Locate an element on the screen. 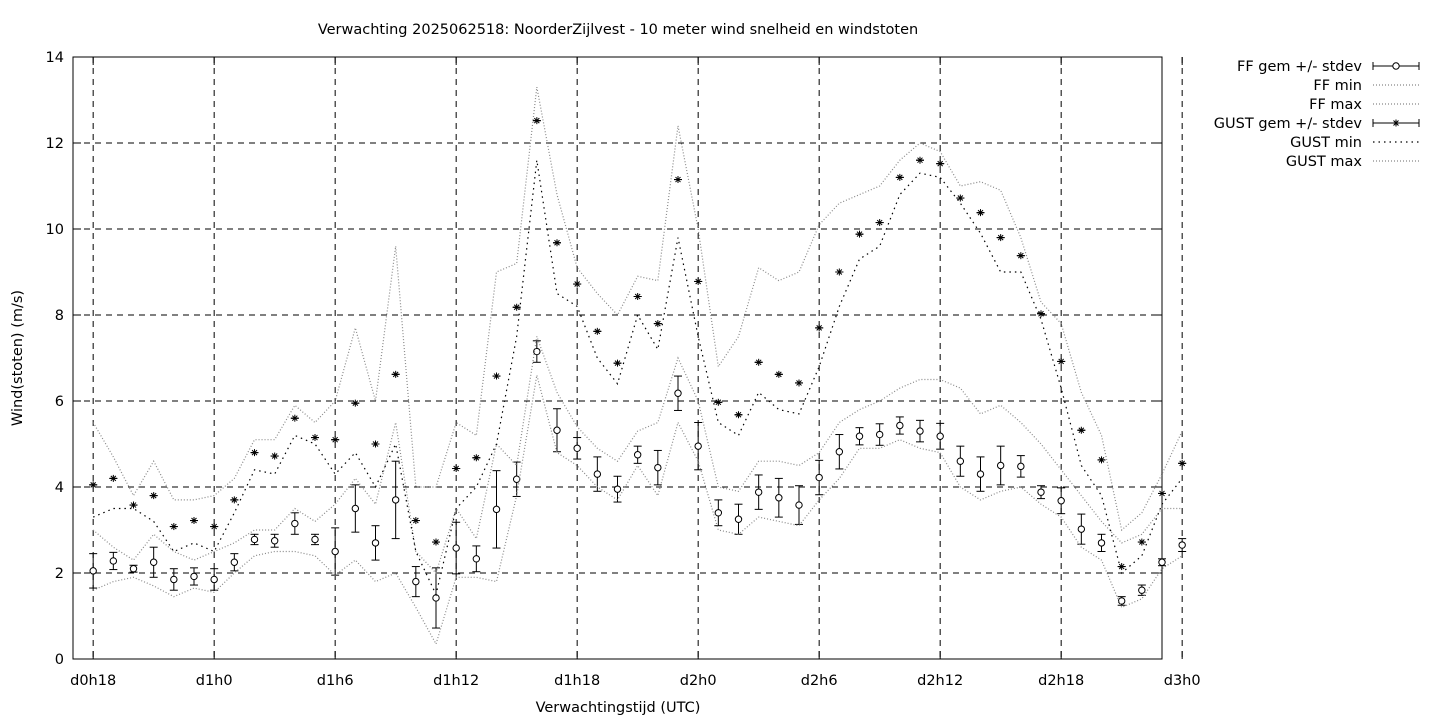 Image resolution: width=1440 pixels, height=720 pixels. x-tick-label: d0h18 is located at coordinates (93, 681).